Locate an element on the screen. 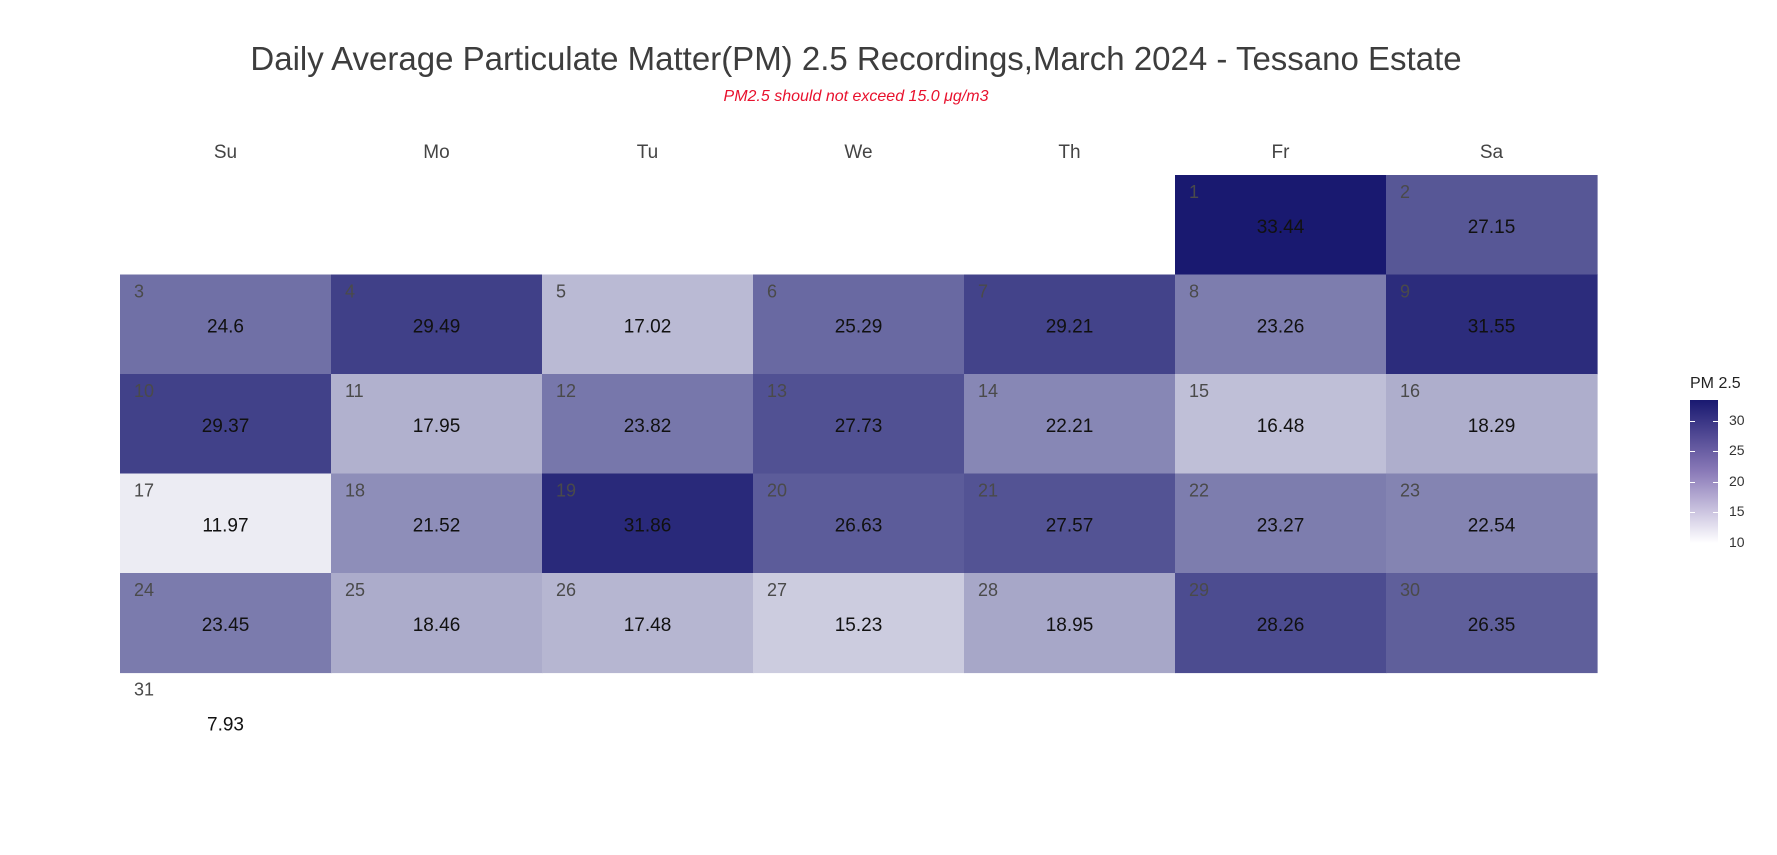 The width and height of the screenshot is (1777, 855). day-number: 18 is located at coordinates (355, 491).